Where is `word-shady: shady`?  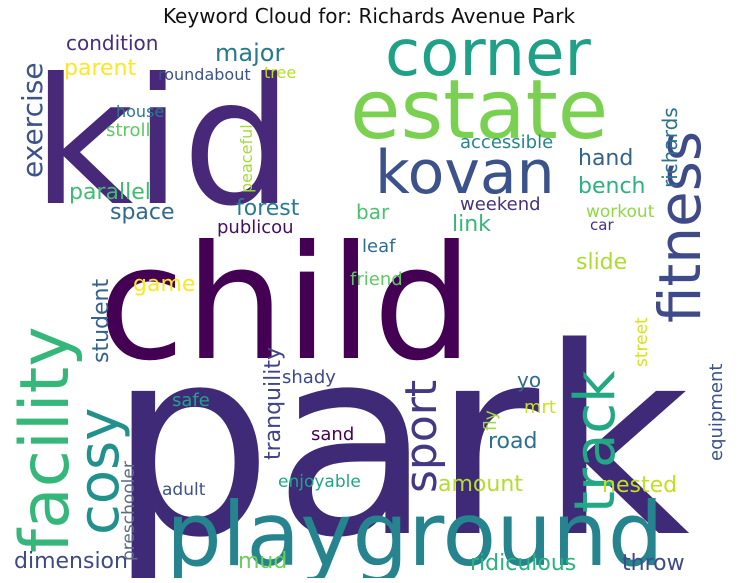
word-shady: shady is located at coordinates (309, 377).